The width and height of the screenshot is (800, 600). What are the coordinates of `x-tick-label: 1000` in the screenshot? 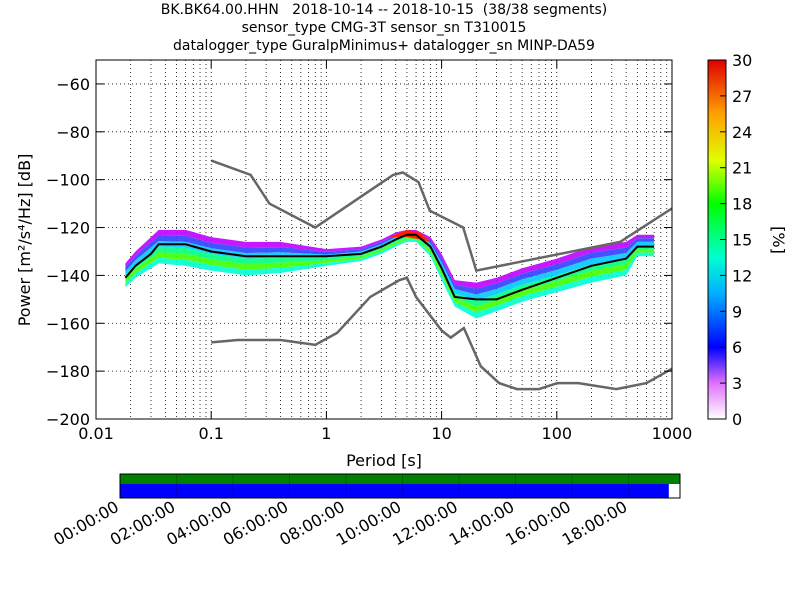 It's located at (672, 433).